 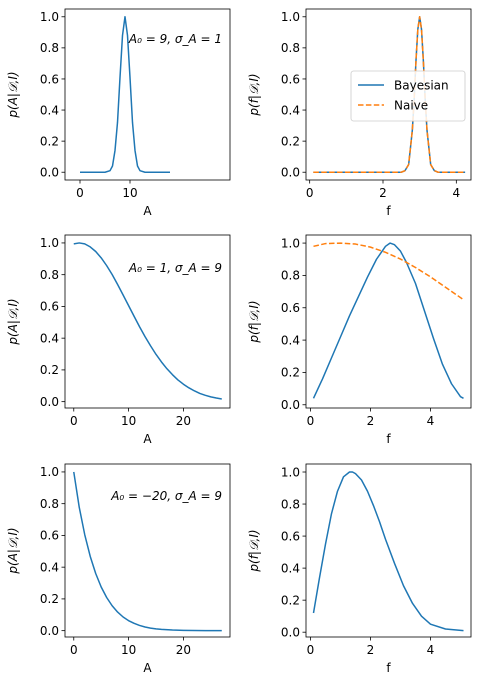 What do you see at coordinates (175, 39) in the screenshot?
I see `parameter-annotation: A₀ = 9, σ_A = 1` at bounding box center [175, 39].